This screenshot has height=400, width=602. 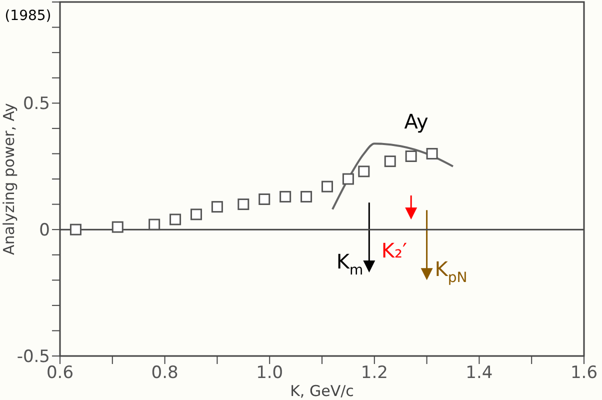 What do you see at coordinates (9, 178) in the screenshot?
I see `y-axis-title: Analyzing power, Ay` at bounding box center [9, 178].